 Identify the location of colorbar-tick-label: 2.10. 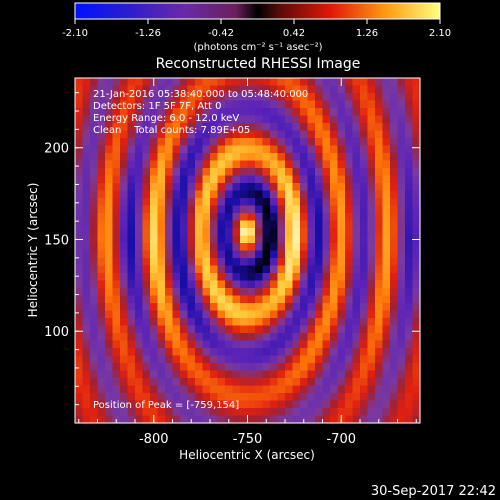
(440, 33).